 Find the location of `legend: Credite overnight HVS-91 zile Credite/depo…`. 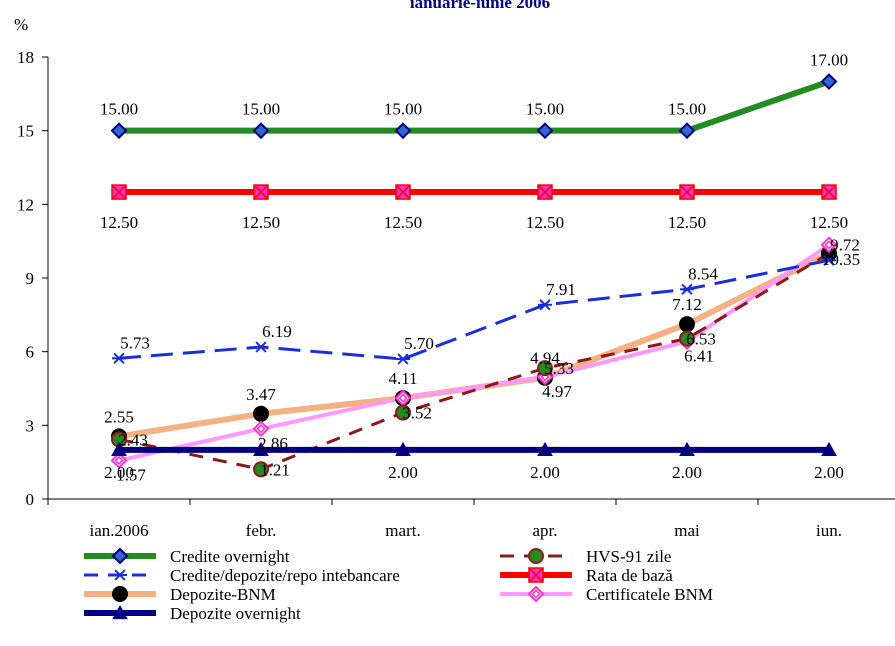

legend: Credite overnight HVS-91 zile Credite/depo… is located at coordinates (398, 585).